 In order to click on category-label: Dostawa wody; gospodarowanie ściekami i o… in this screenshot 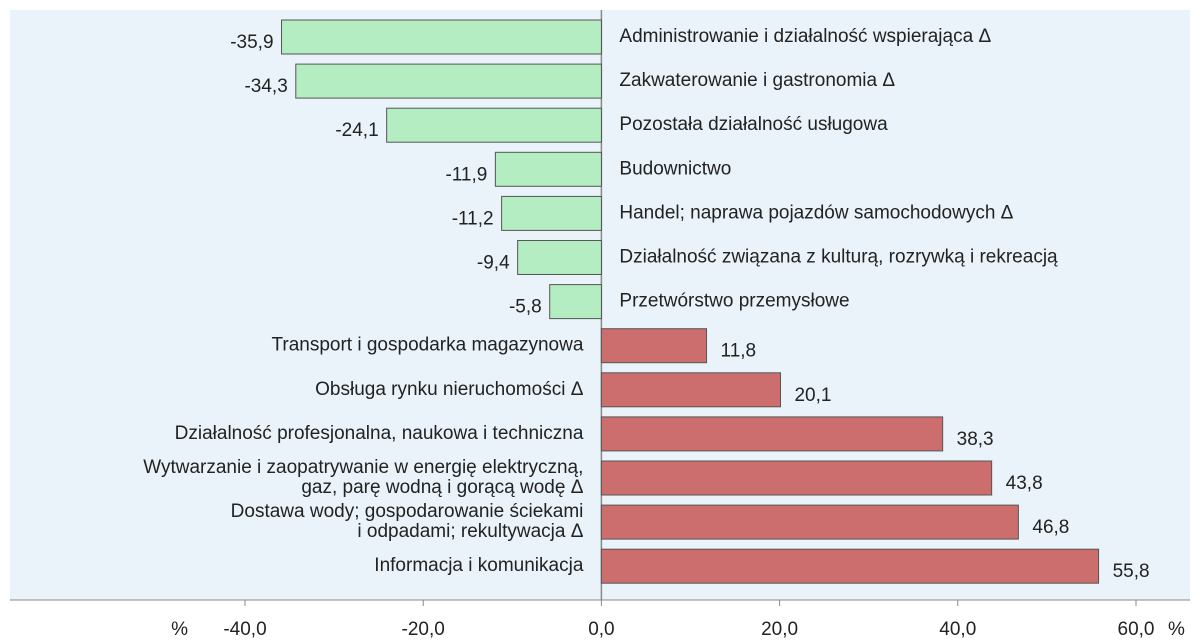, I will do `click(407, 521)`.